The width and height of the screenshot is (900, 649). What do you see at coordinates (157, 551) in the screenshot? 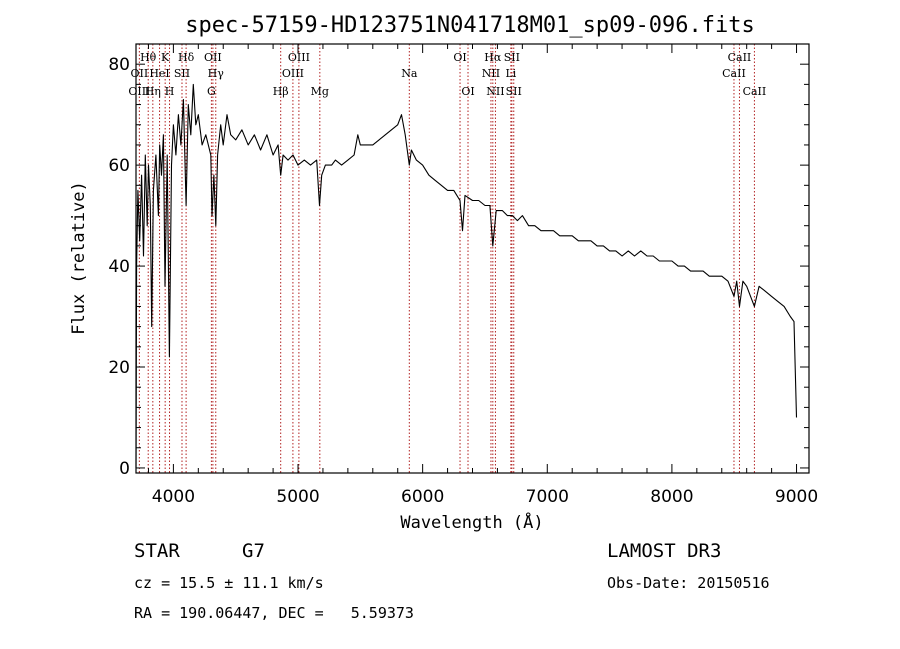
I see `object-class: STAR` at bounding box center [157, 551].